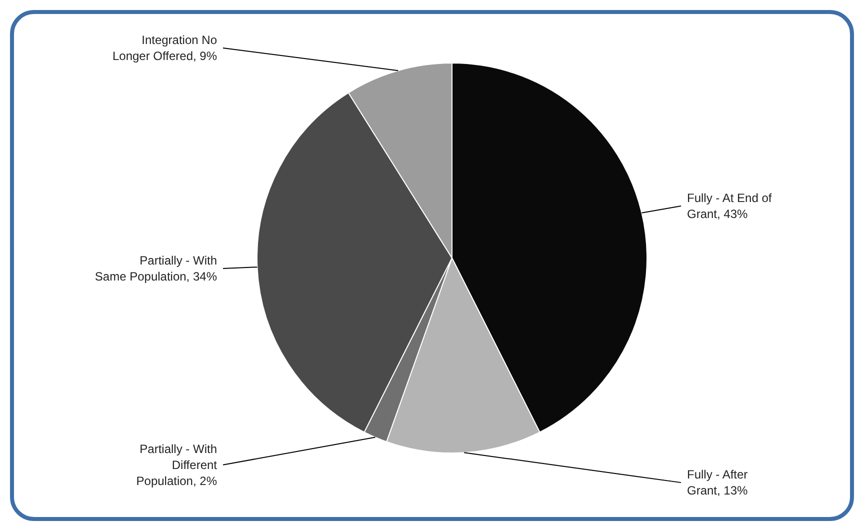 The image size is (864, 531). What do you see at coordinates (717, 483) in the screenshot?
I see `slice-label: Fully - After Grant, 13%` at bounding box center [717, 483].